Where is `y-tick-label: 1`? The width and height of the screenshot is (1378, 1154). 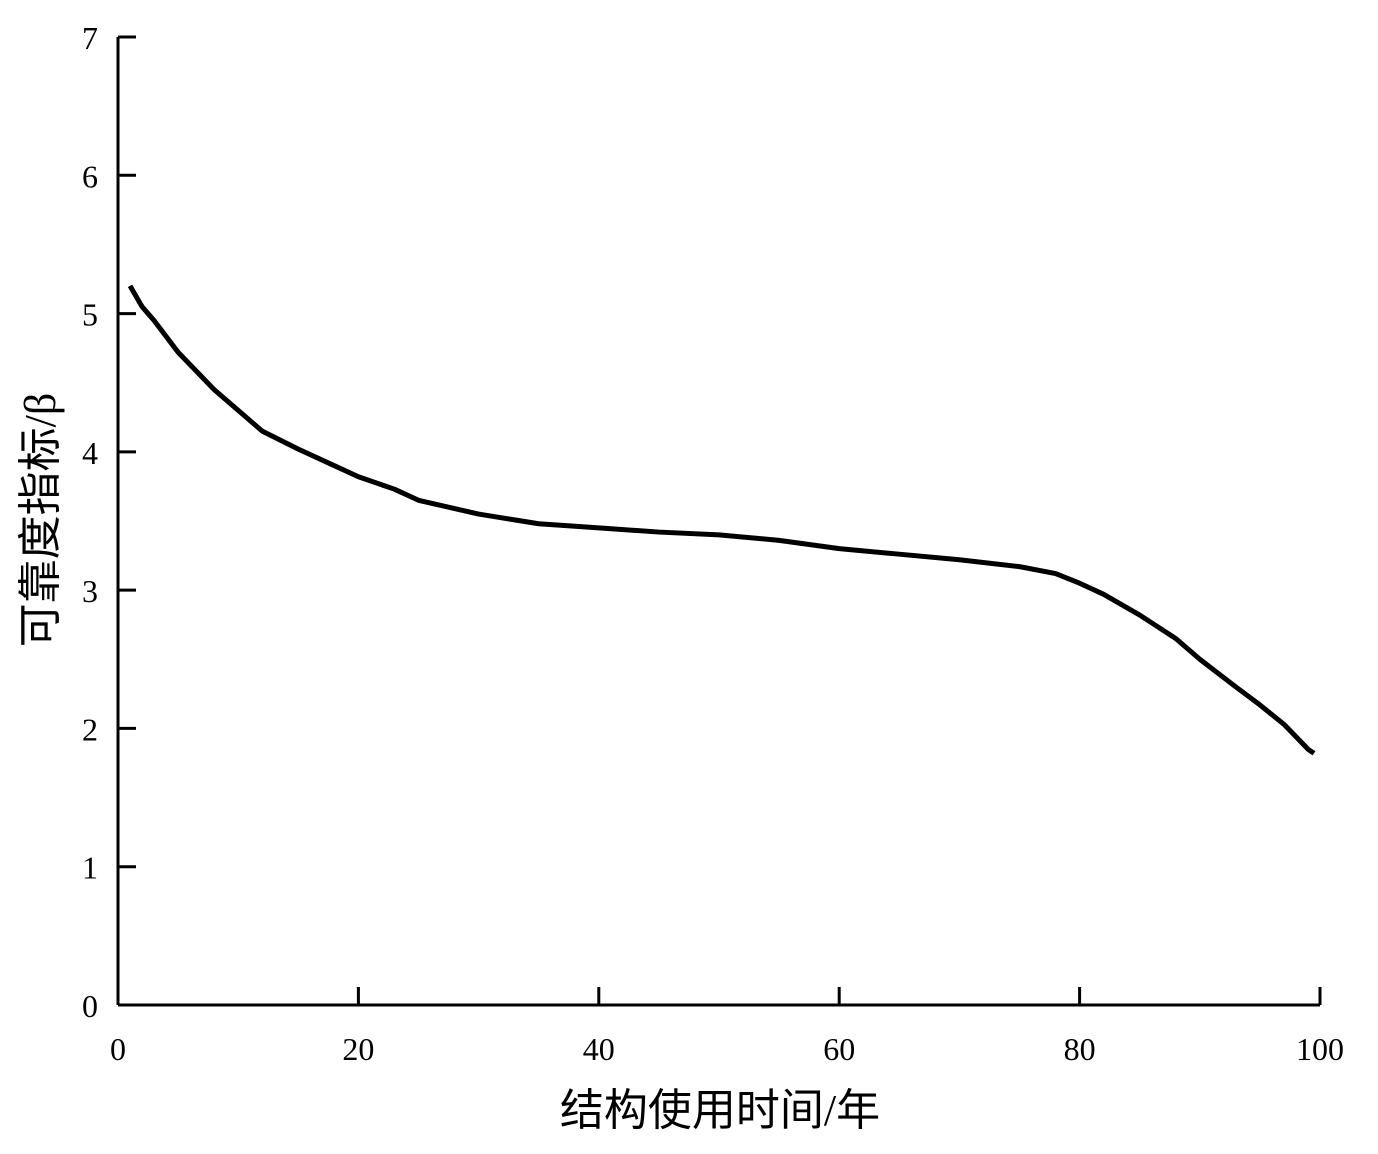
y-tick-label: 1 is located at coordinates (90, 868).